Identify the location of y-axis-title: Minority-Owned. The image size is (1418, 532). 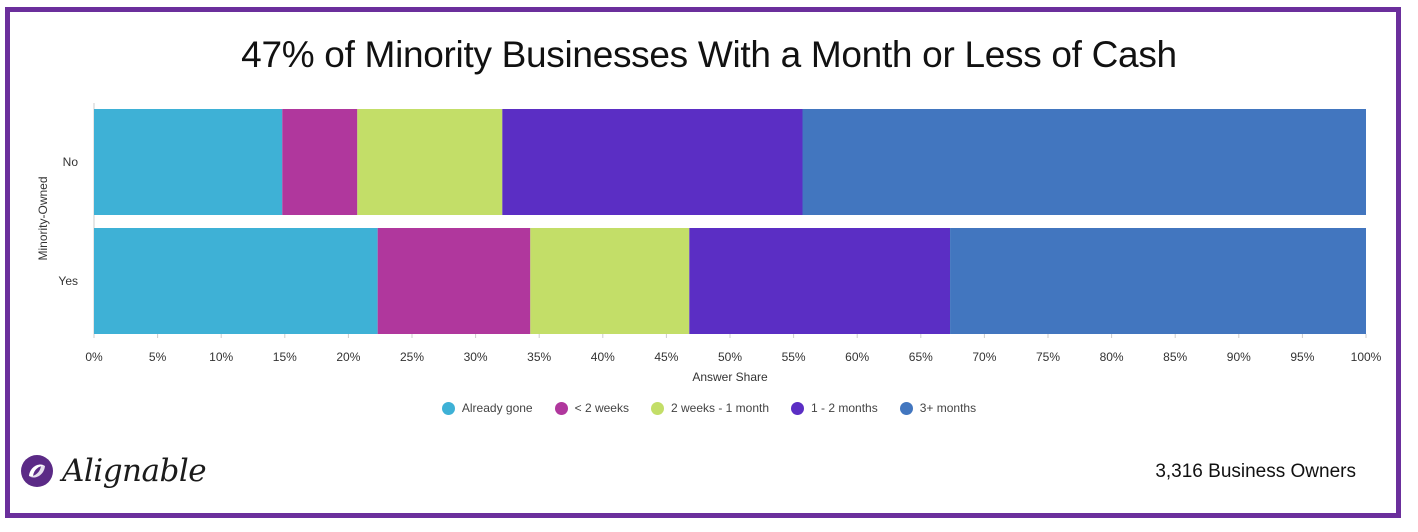
(43, 218).